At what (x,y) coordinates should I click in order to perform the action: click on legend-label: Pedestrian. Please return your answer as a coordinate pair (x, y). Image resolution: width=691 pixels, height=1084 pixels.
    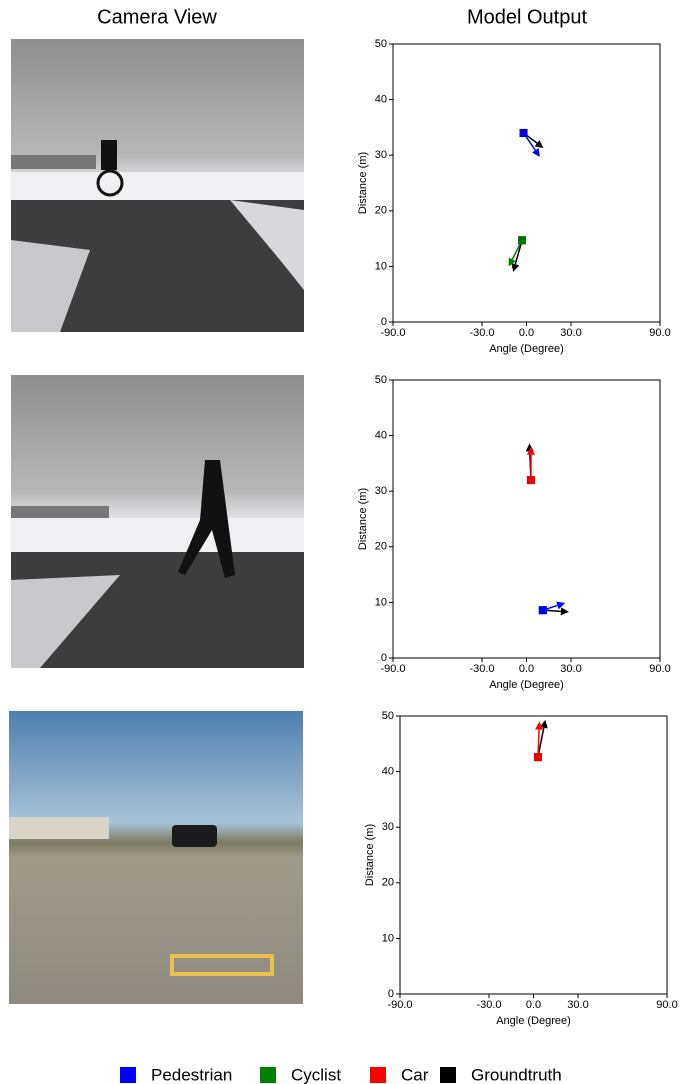
    Looking at the image, I should click on (191, 1074).